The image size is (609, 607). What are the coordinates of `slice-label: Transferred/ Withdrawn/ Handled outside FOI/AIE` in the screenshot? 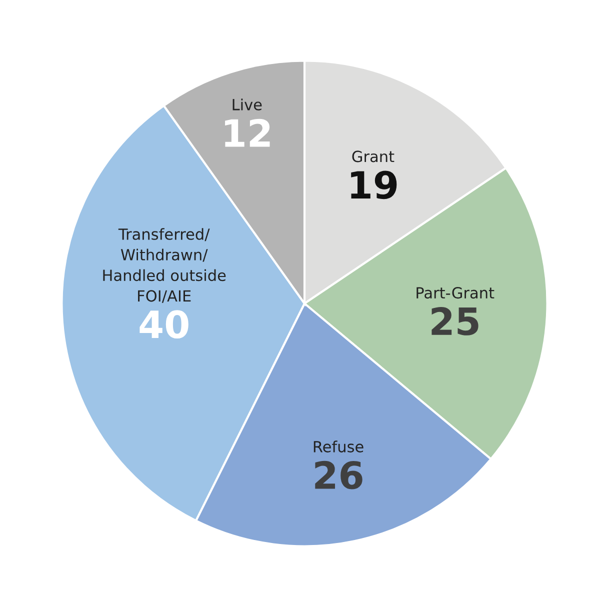 It's located at (164, 265).